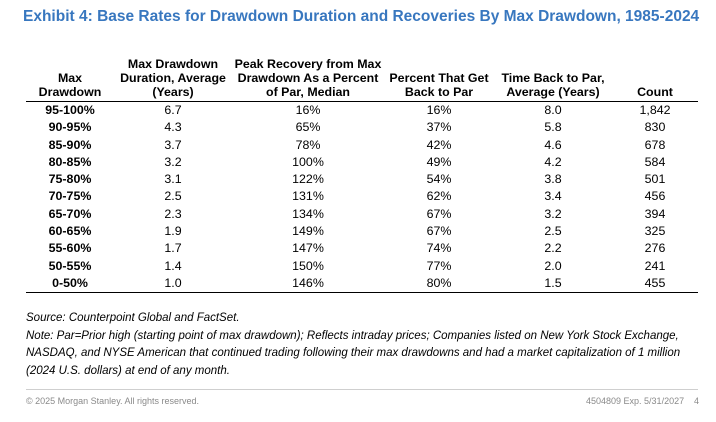  Describe the element at coordinates (362, 162) in the screenshot. I see `table-row: 80-85% 3.2 100% 49% 4.2 584` at that location.